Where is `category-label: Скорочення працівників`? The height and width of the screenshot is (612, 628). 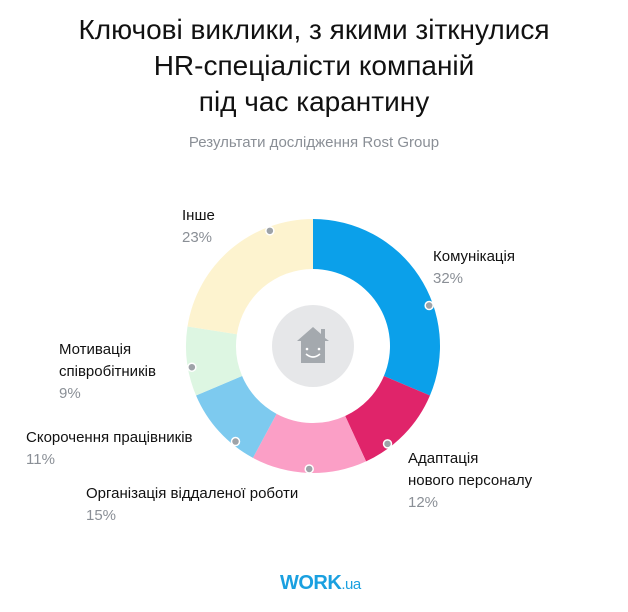
category-label: Скорочення працівників is located at coordinates (109, 437).